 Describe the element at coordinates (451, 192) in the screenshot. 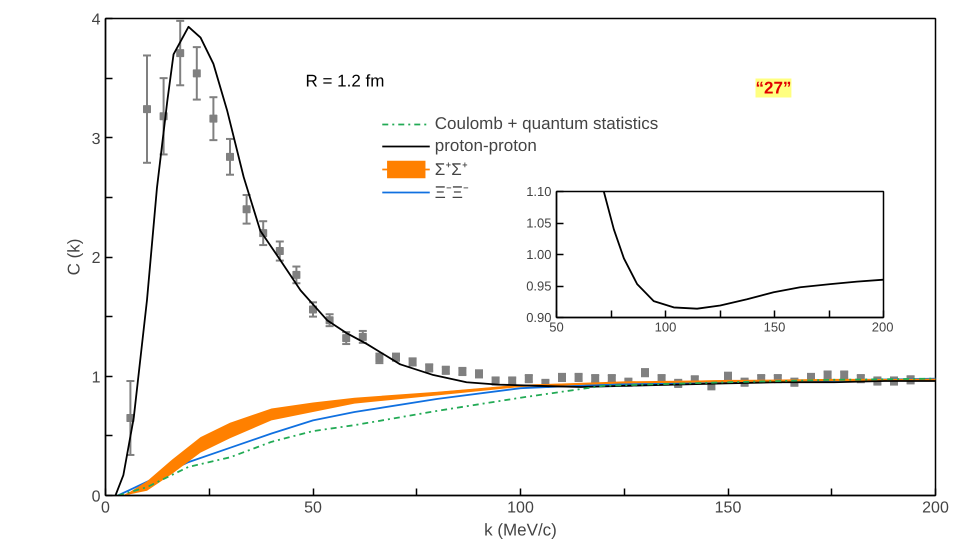

I see `legend-label: Ξ⁻Ξ⁻` at that location.